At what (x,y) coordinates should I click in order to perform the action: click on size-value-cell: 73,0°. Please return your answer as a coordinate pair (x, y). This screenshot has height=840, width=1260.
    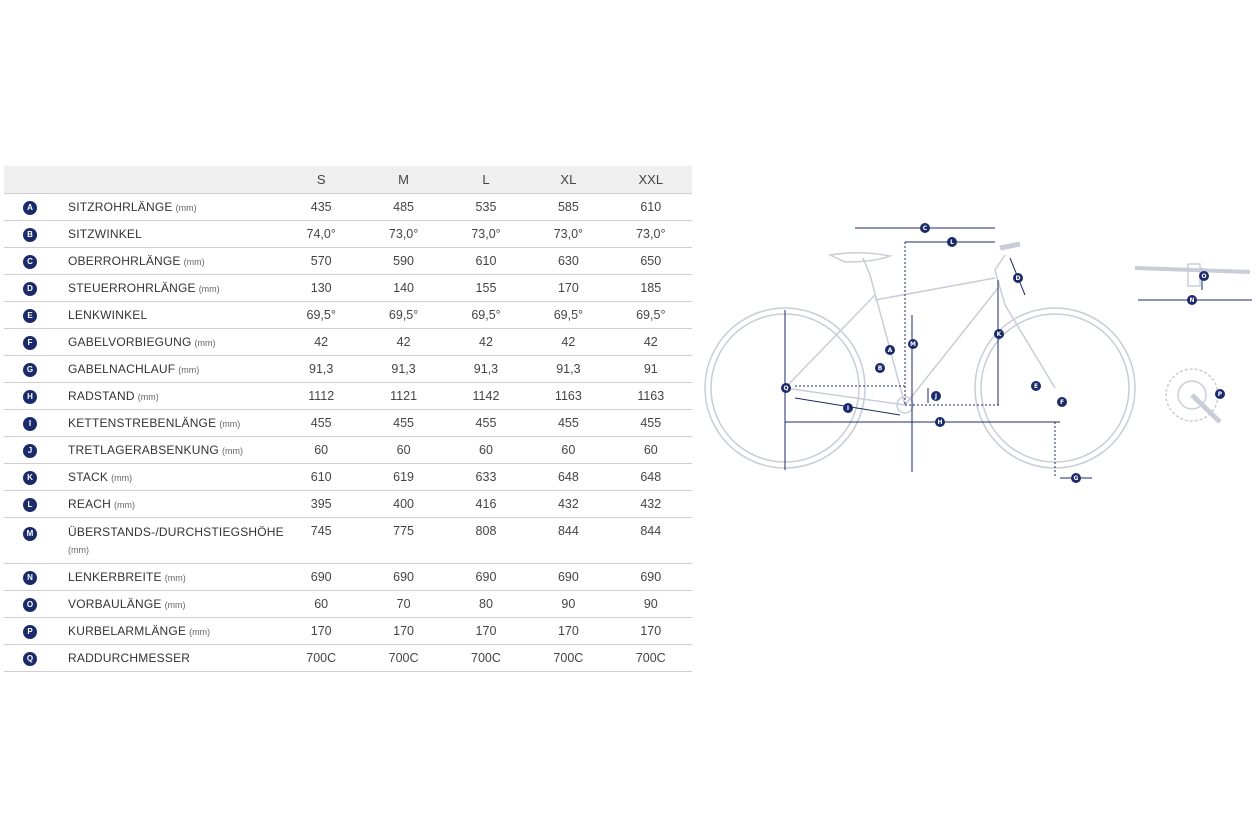
    Looking at the image, I should click on (403, 233).